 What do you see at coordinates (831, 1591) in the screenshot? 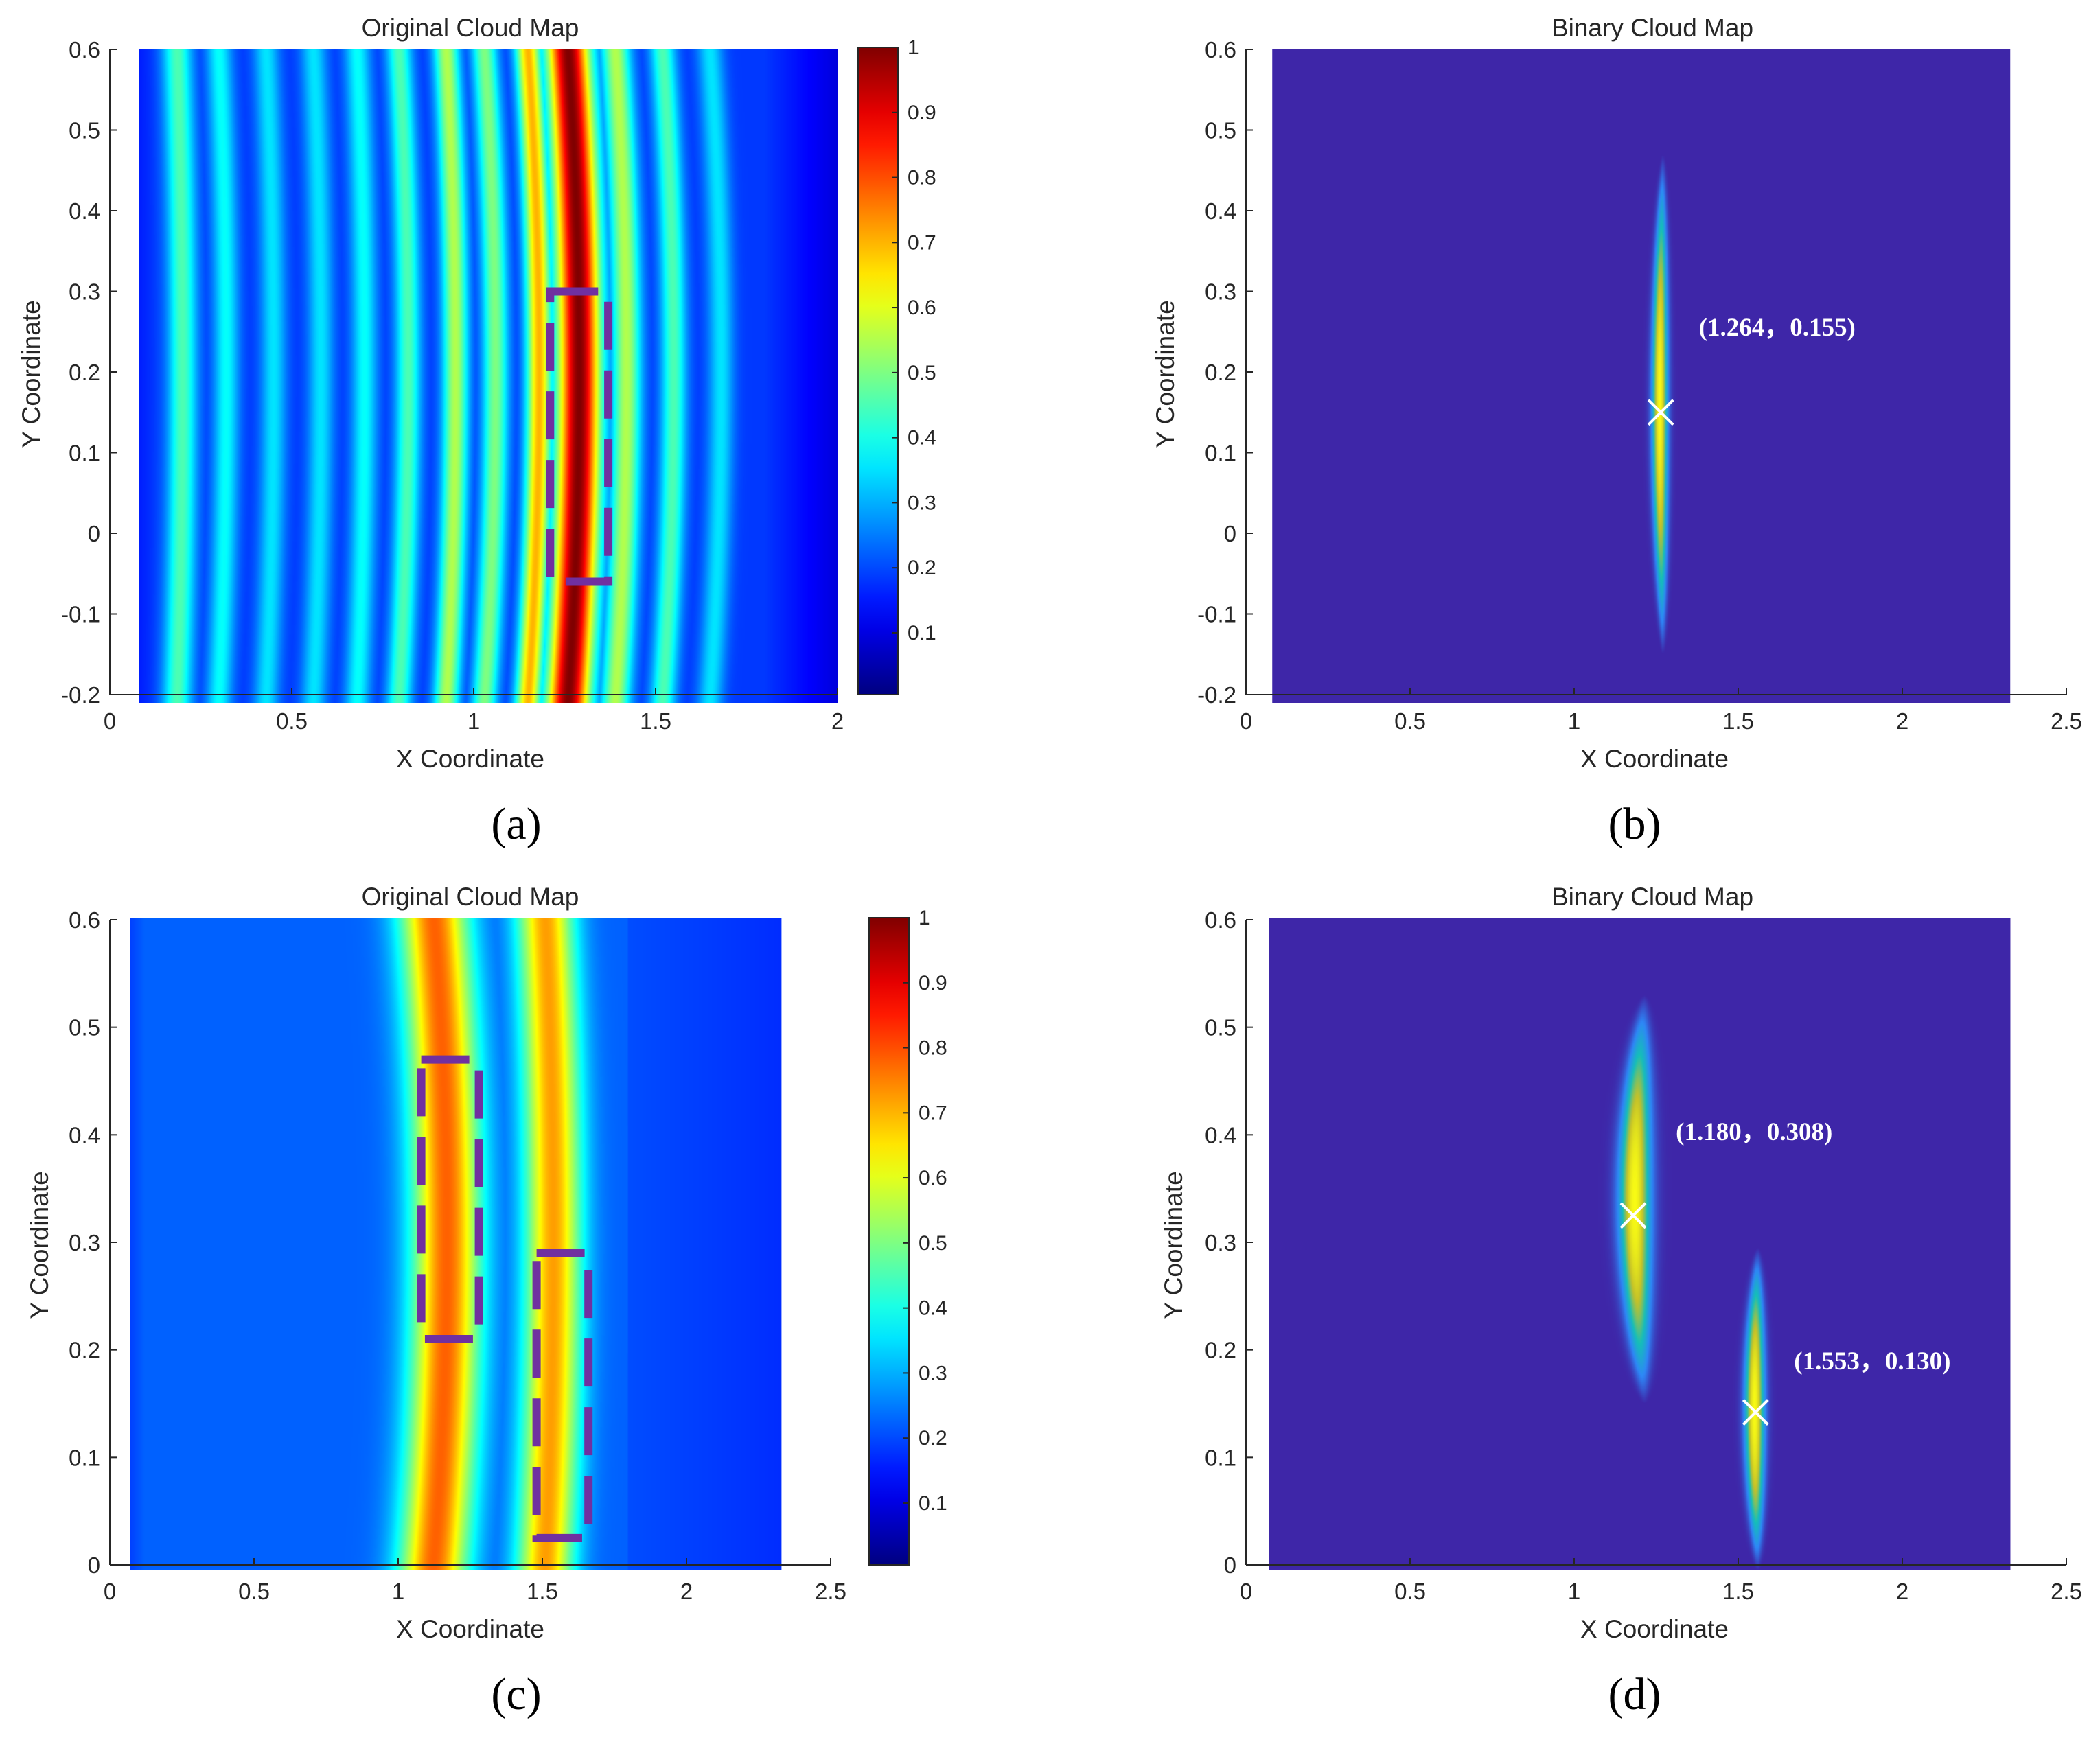
I see `x-tick-label-c: 2.5` at bounding box center [831, 1591].